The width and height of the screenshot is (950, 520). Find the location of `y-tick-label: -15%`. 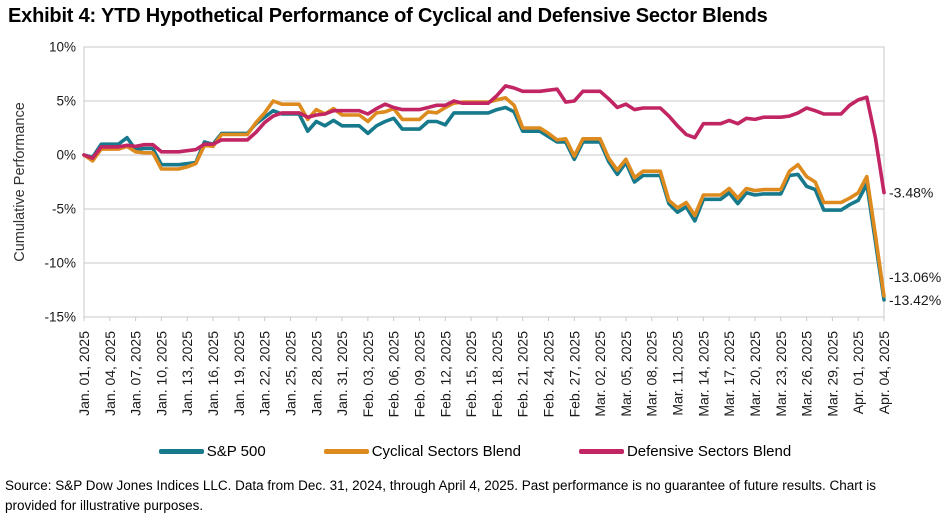

y-tick-label: -15% is located at coordinates (60, 317).